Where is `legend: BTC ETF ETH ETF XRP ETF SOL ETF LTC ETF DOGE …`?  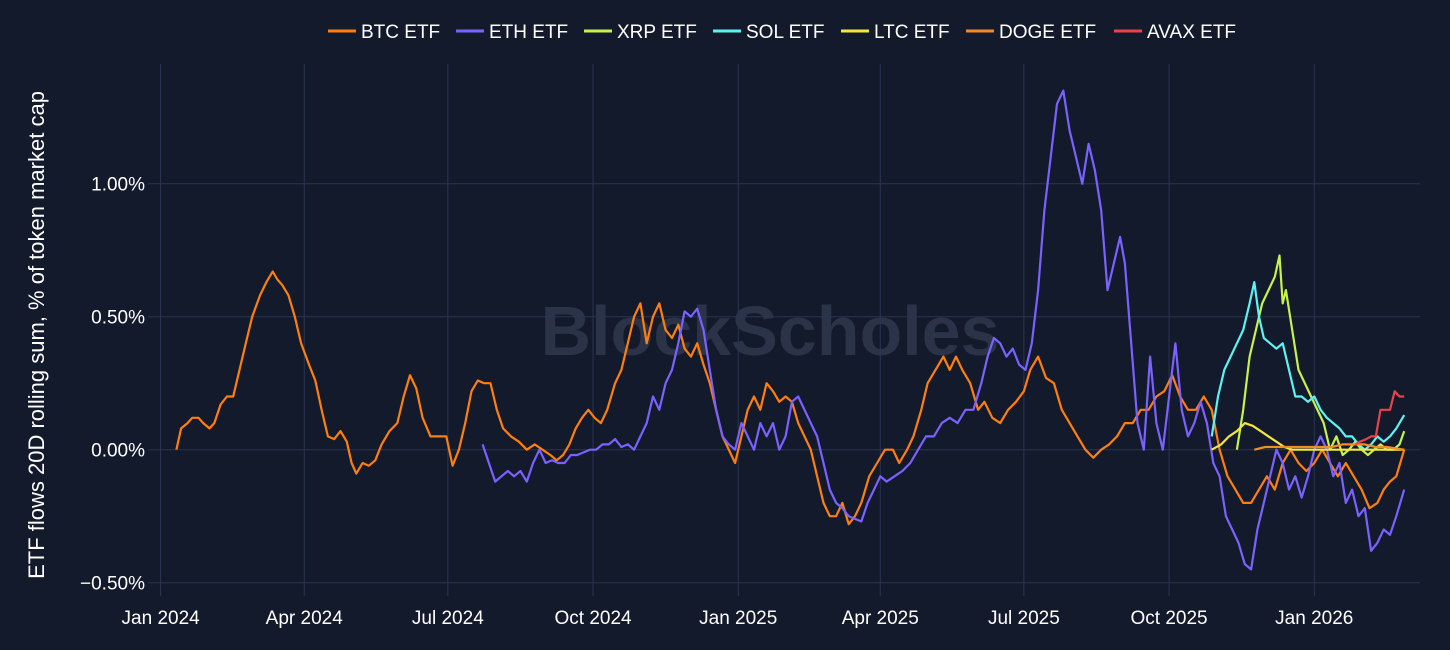
legend: BTC ETF ETH ETF XRP ETF SOL ETF LTC ETF DOGE … is located at coordinates (782, 32).